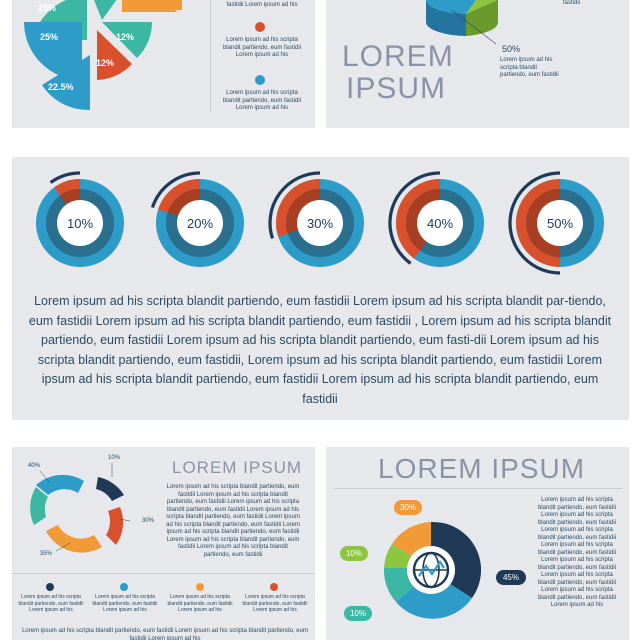  Describe the element at coordinates (125, 37) in the screenshot. I see `pie-label-3: 12%` at that location.